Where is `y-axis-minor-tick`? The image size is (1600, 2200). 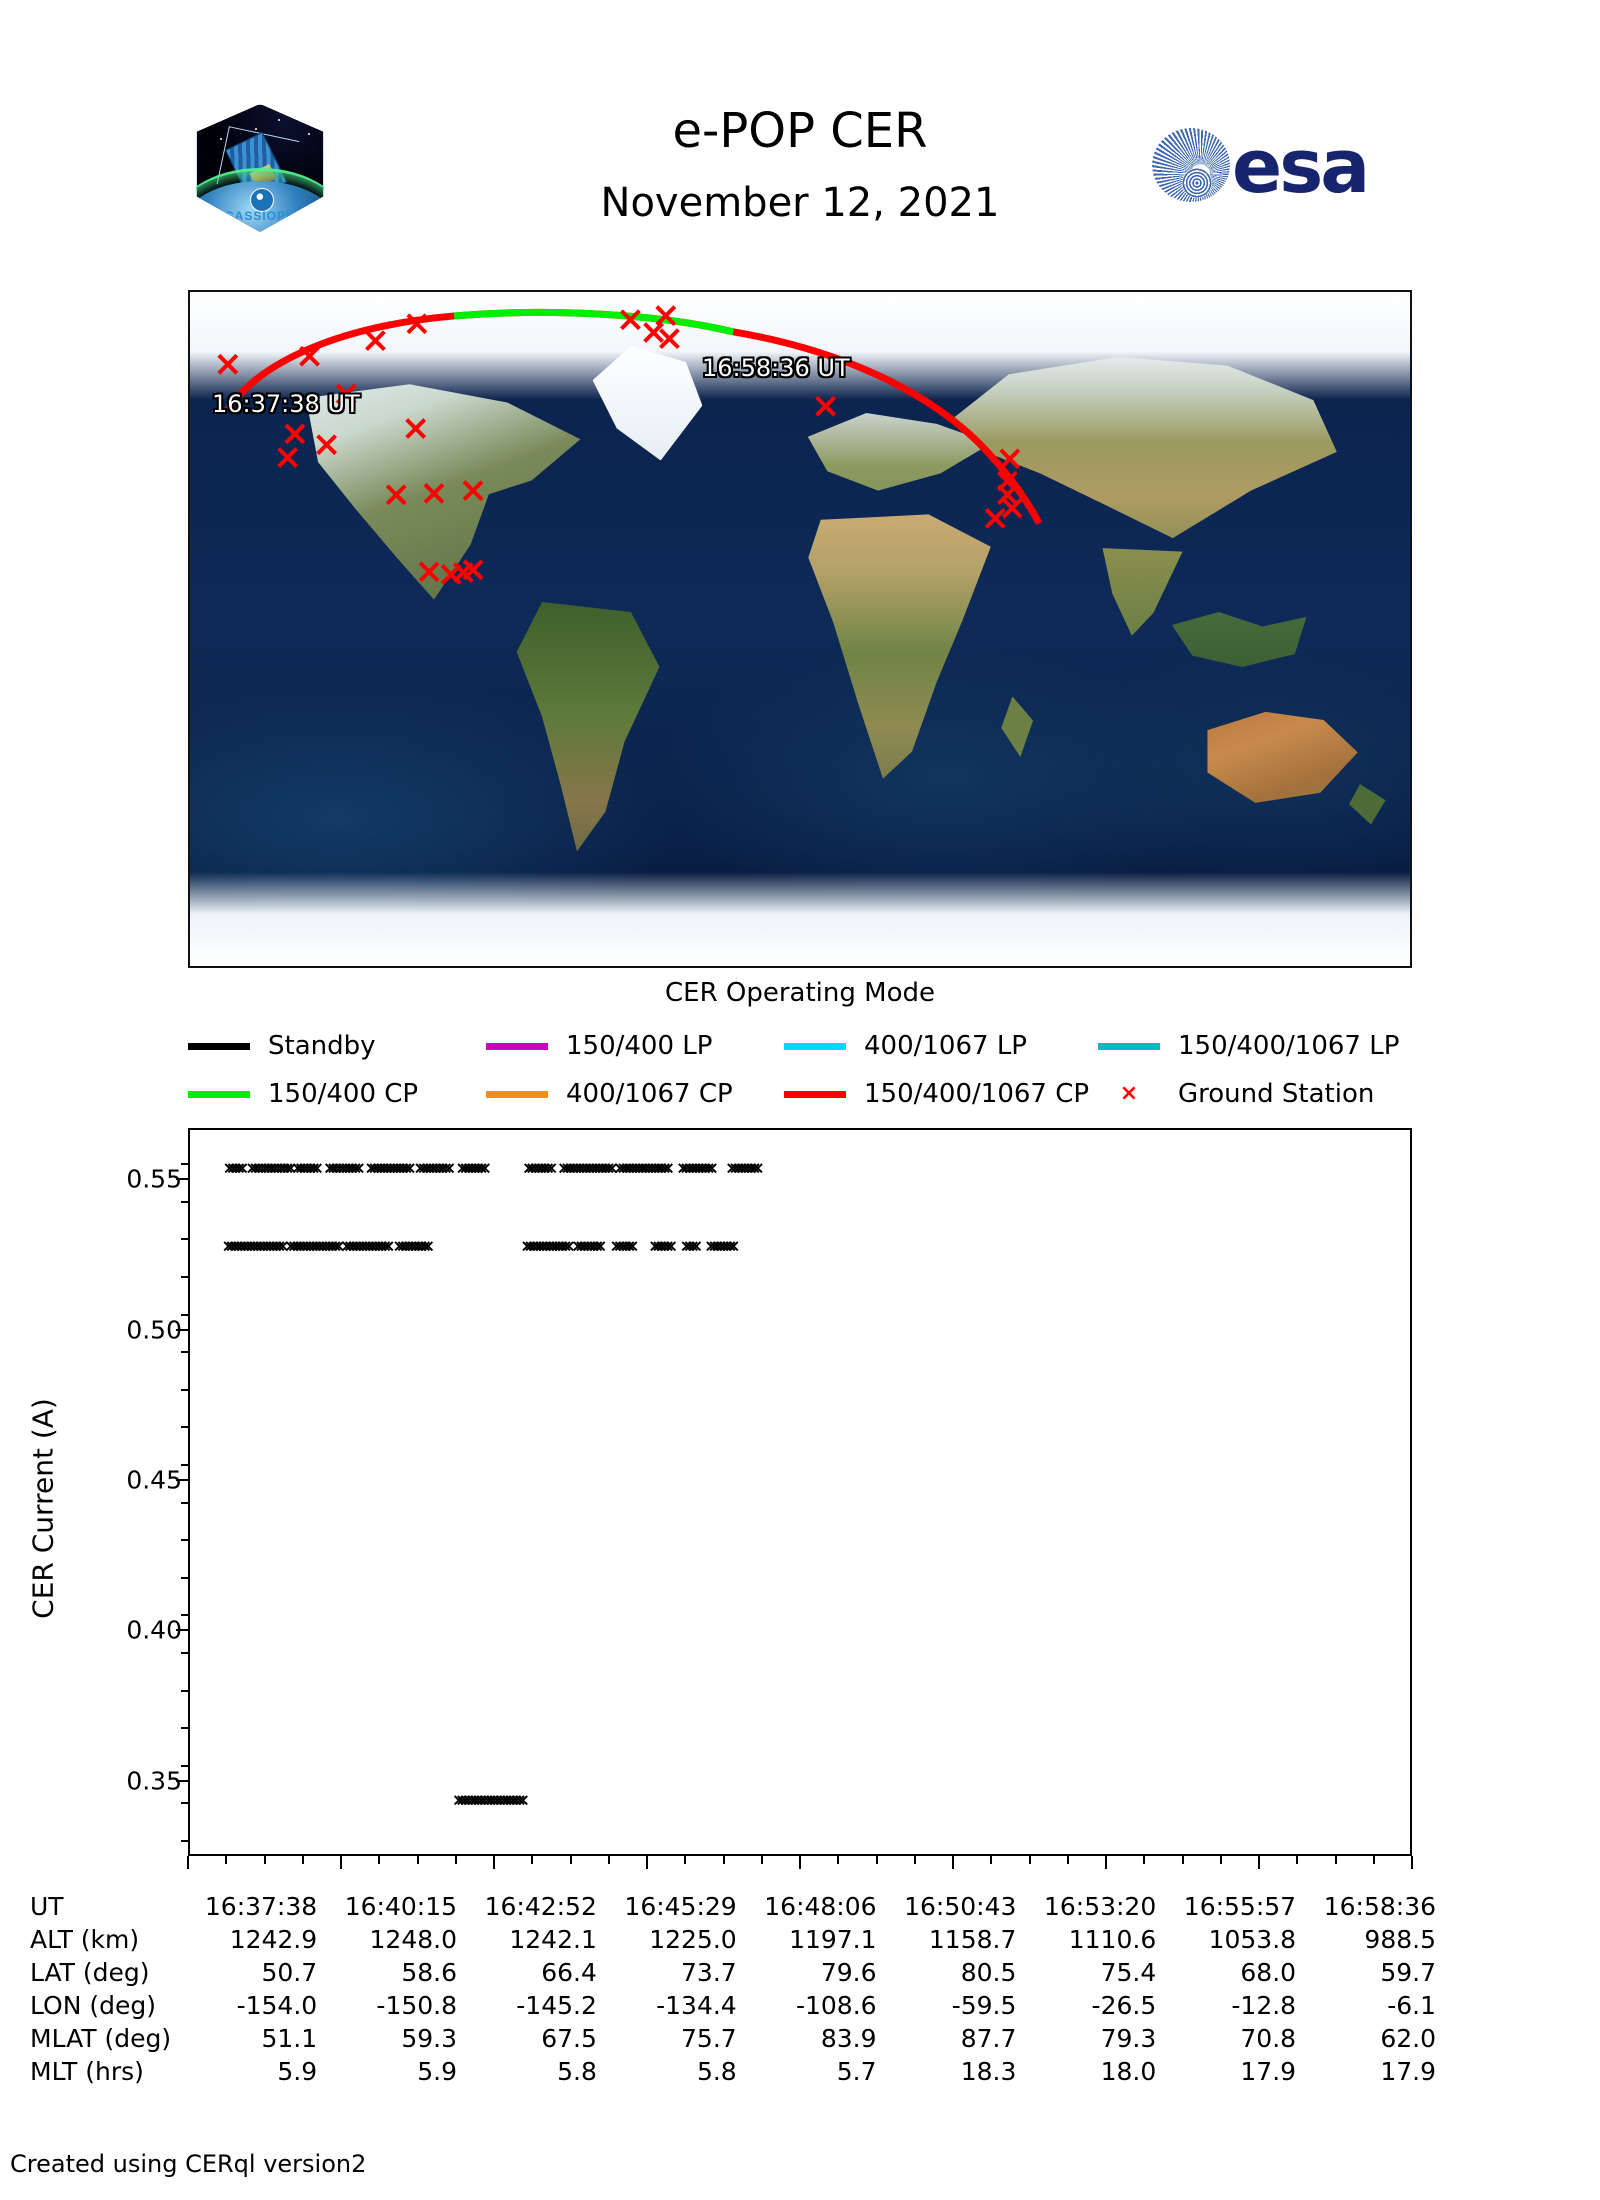 y-axis-minor-tick is located at coordinates (184, 1164).